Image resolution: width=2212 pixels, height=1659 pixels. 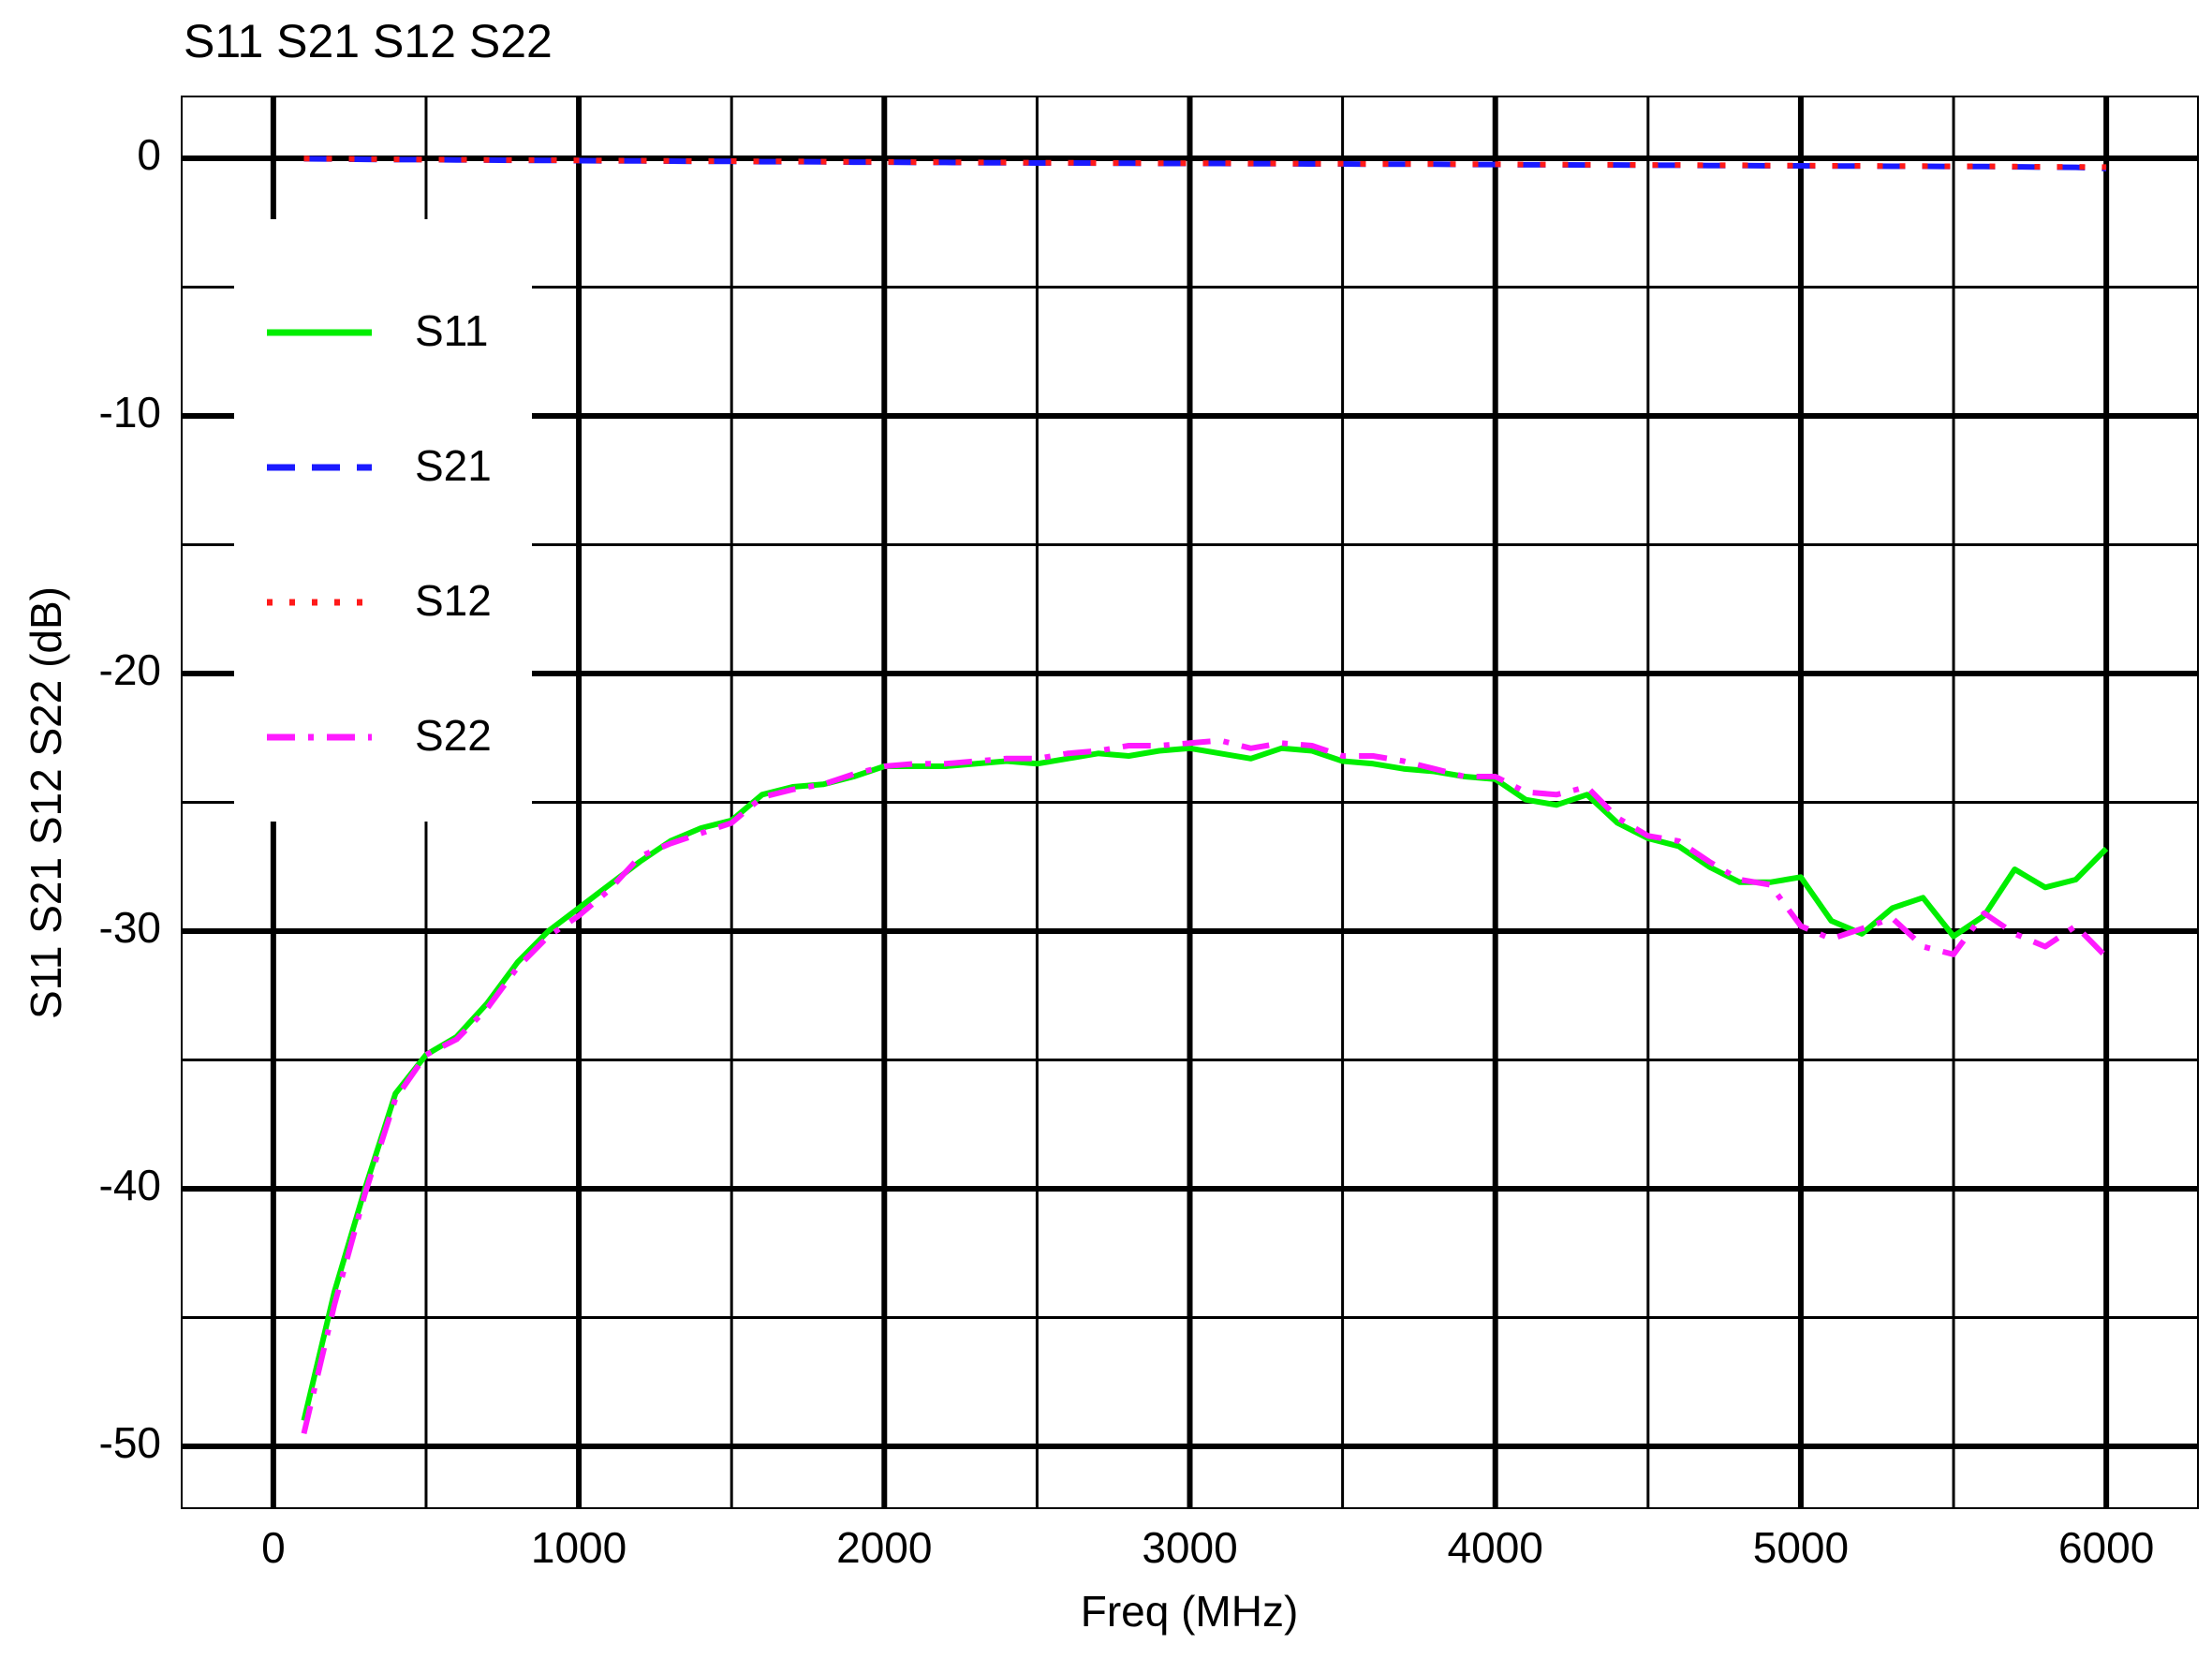 What do you see at coordinates (1205, 163) in the screenshot?
I see `data-line` at bounding box center [1205, 163].